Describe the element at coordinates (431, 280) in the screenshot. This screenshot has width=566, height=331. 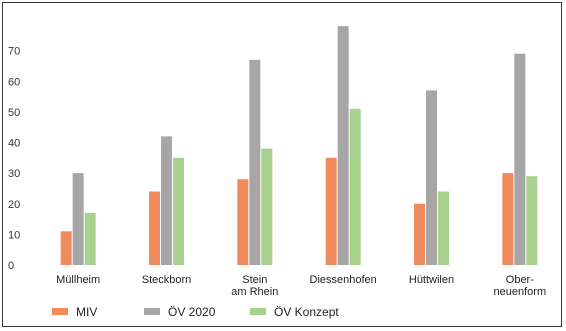
I see `x-category-label: Hüttwilen` at that location.